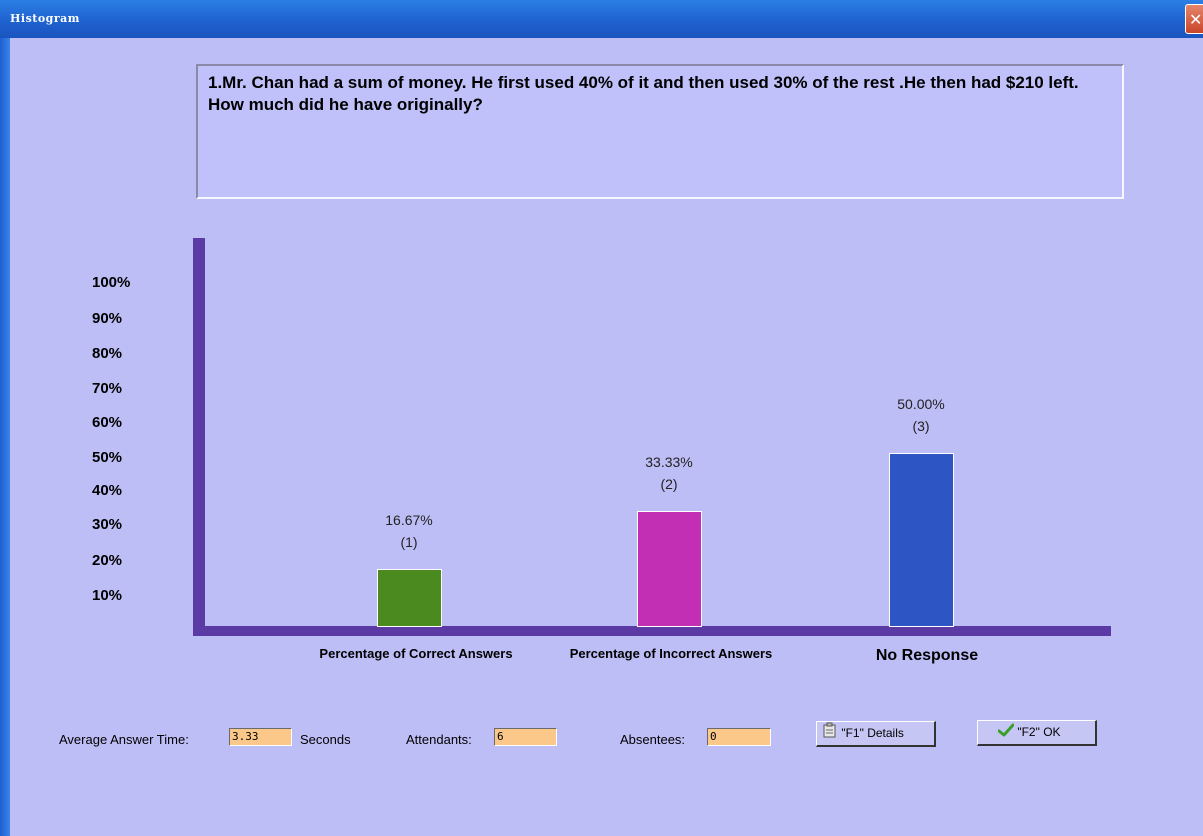 The height and width of the screenshot is (836, 1203). Describe the element at coordinates (45, 18) in the screenshot. I see `window-title: Histogram` at that location.